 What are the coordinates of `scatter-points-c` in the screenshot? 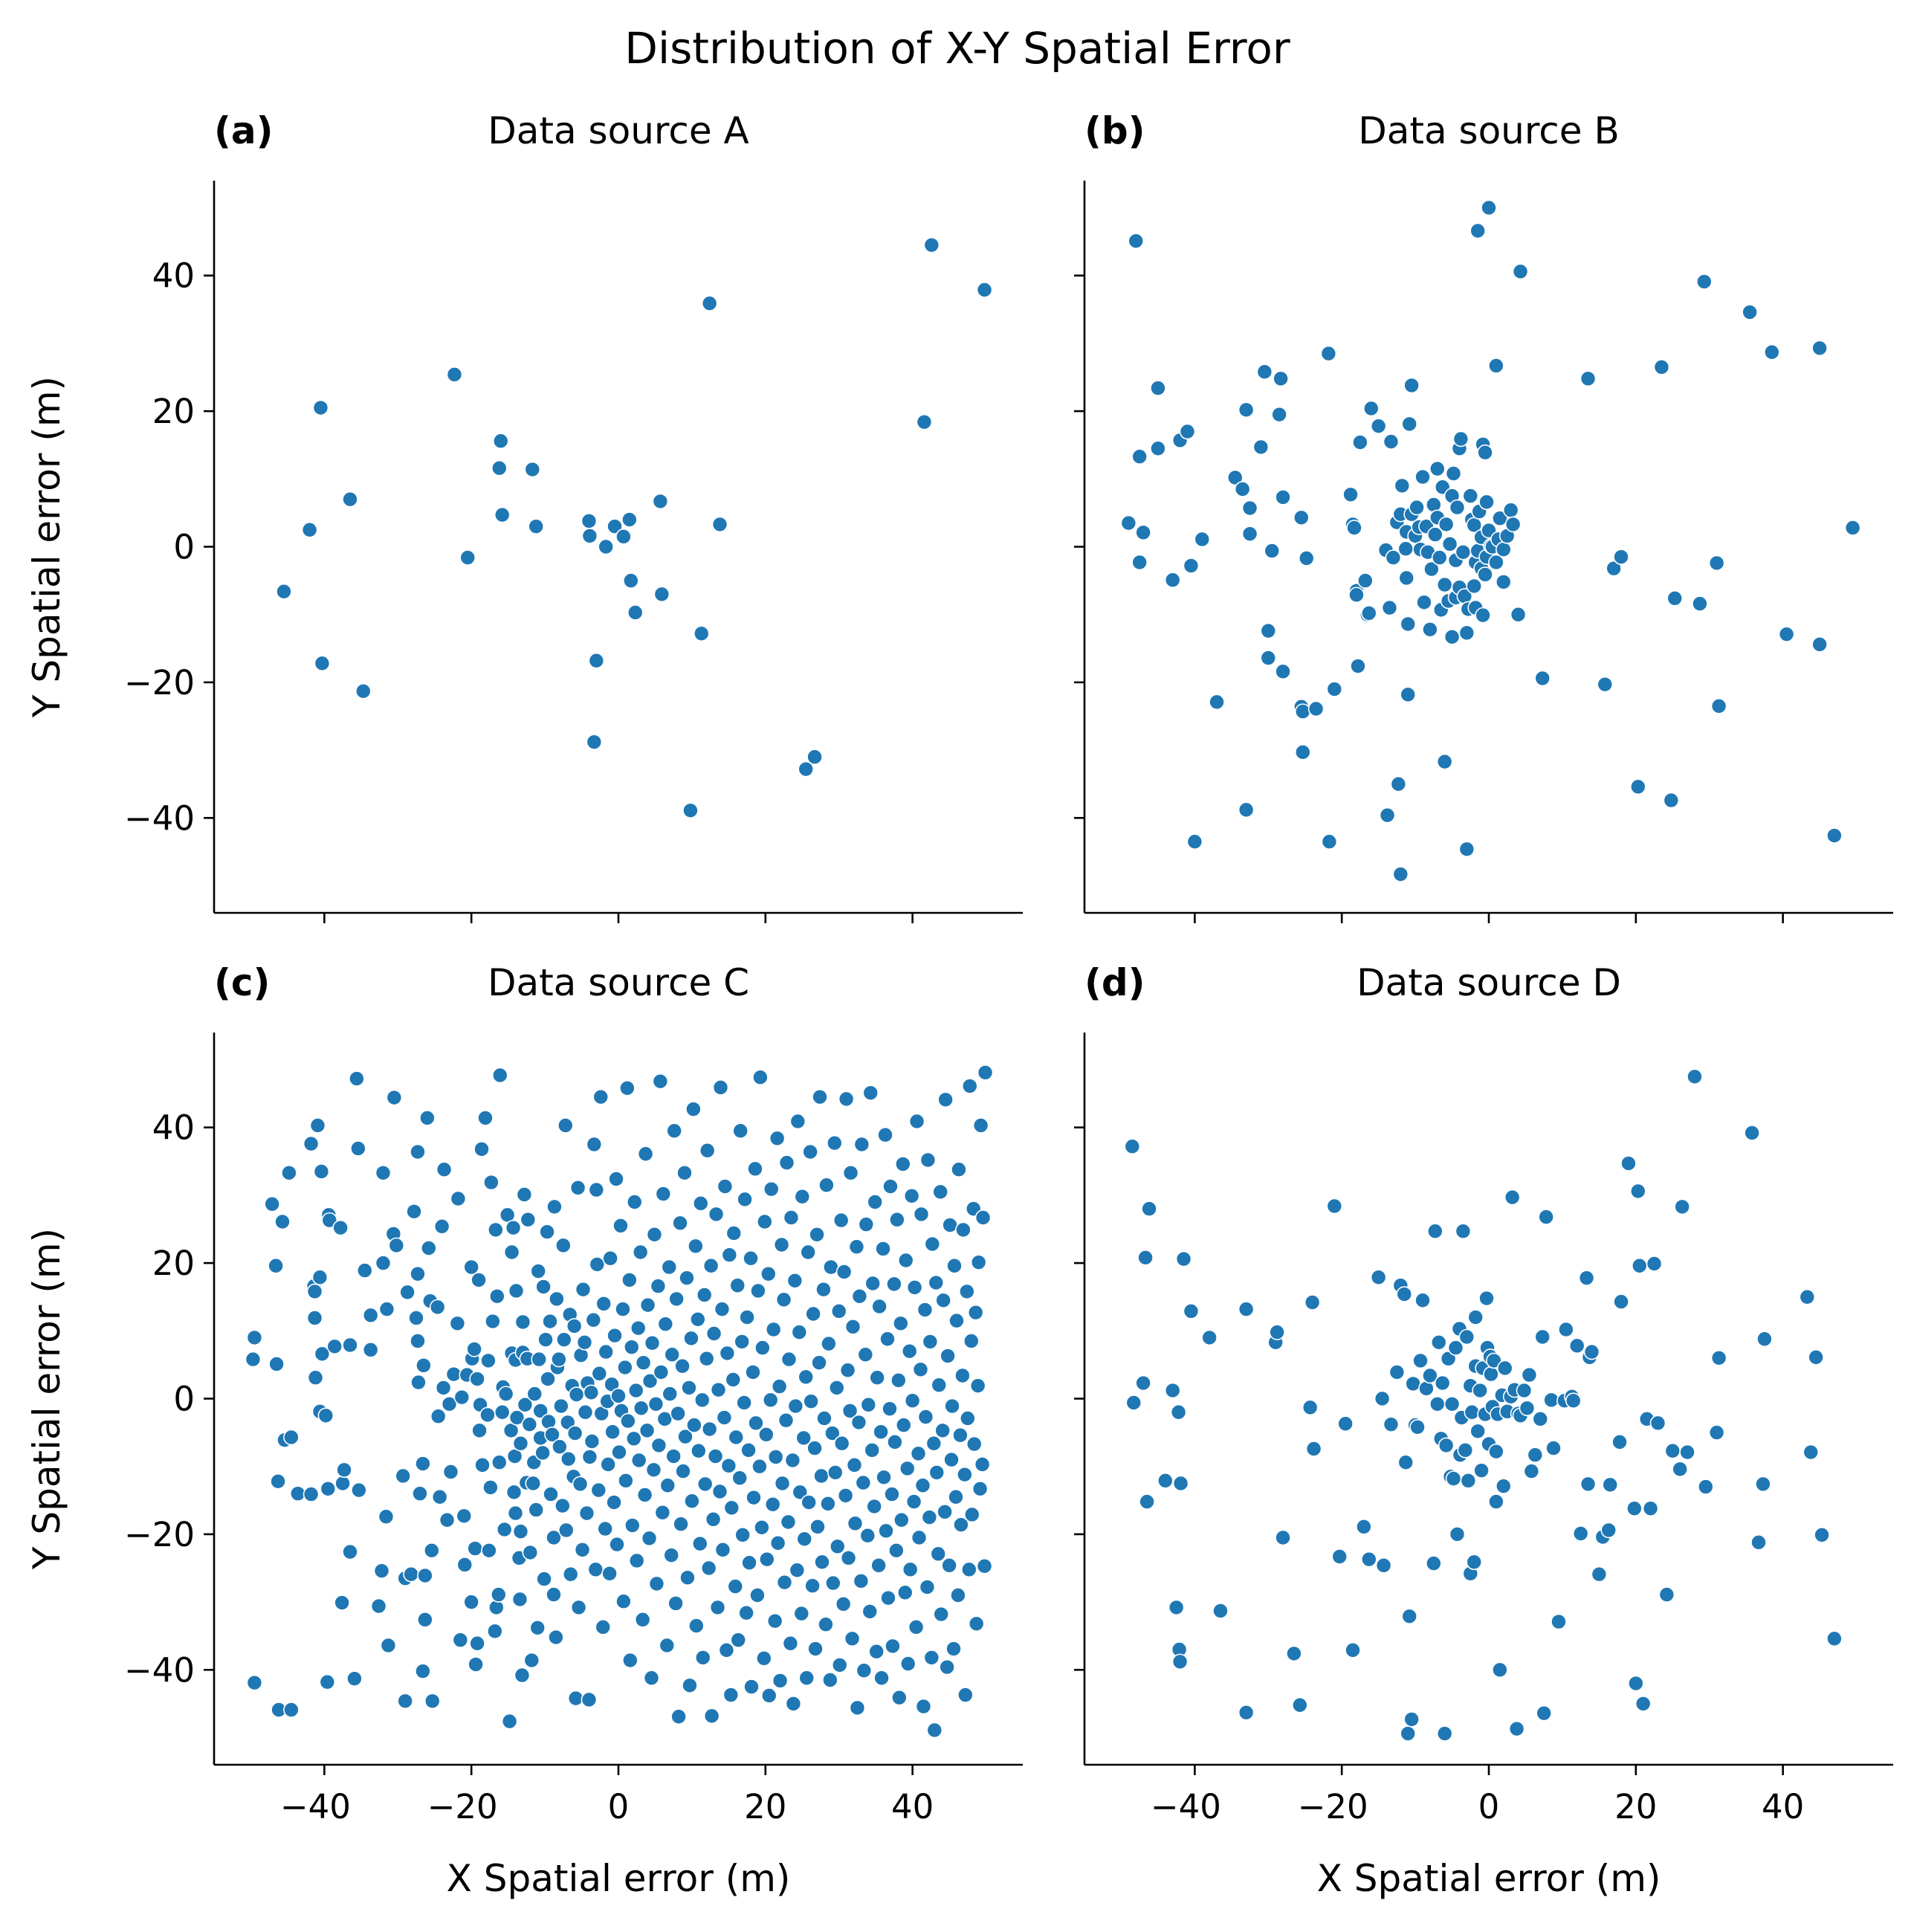 It's located at (620, 1402).